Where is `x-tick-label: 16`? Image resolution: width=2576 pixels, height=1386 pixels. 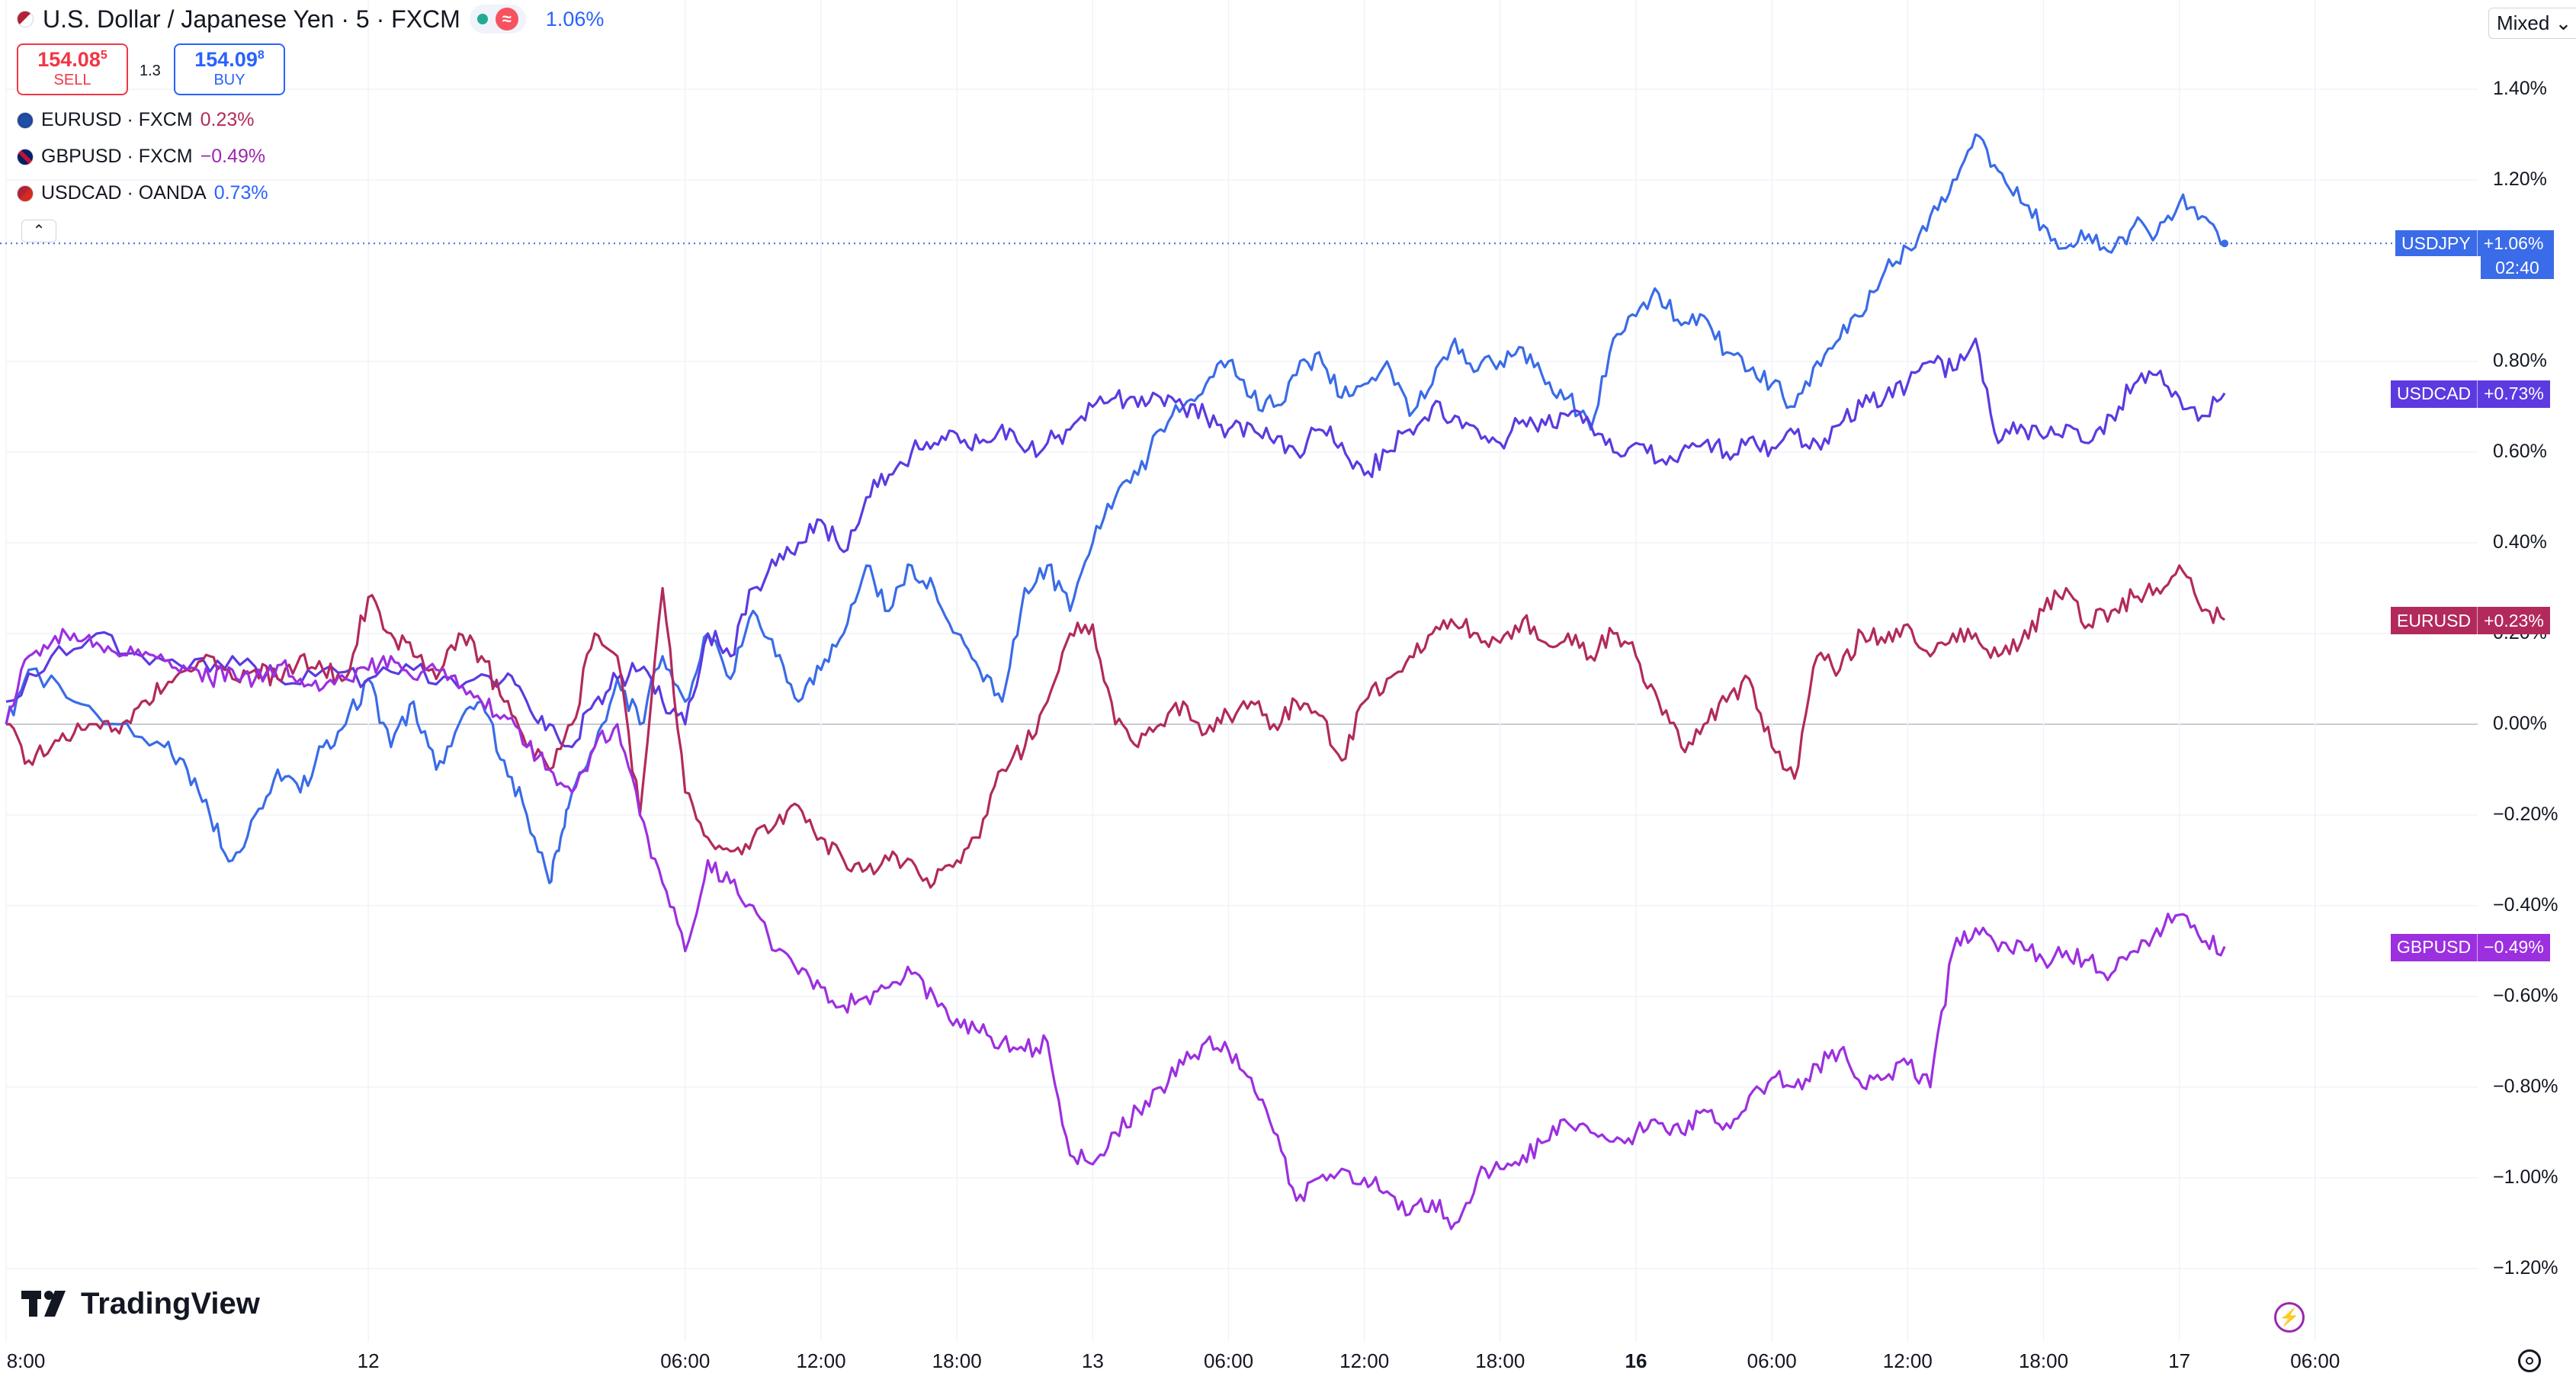 x-tick-label: 16 is located at coordinates (1636, 1360).